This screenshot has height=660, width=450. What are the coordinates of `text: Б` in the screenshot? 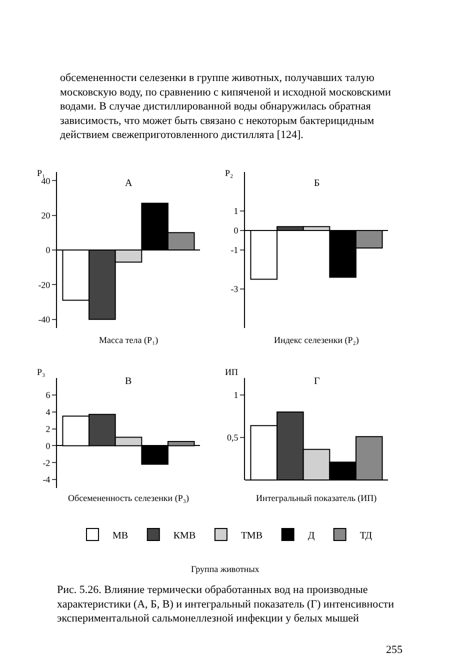 It's located at (317, 183).